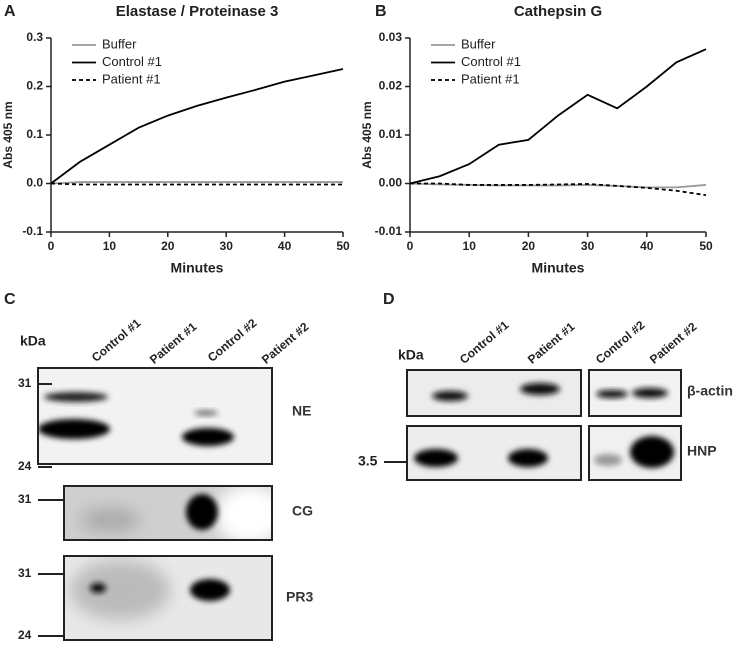 This screenshot has width=739, height=646. I want to click on y-tick-label: 0.00, so click(391, 183).